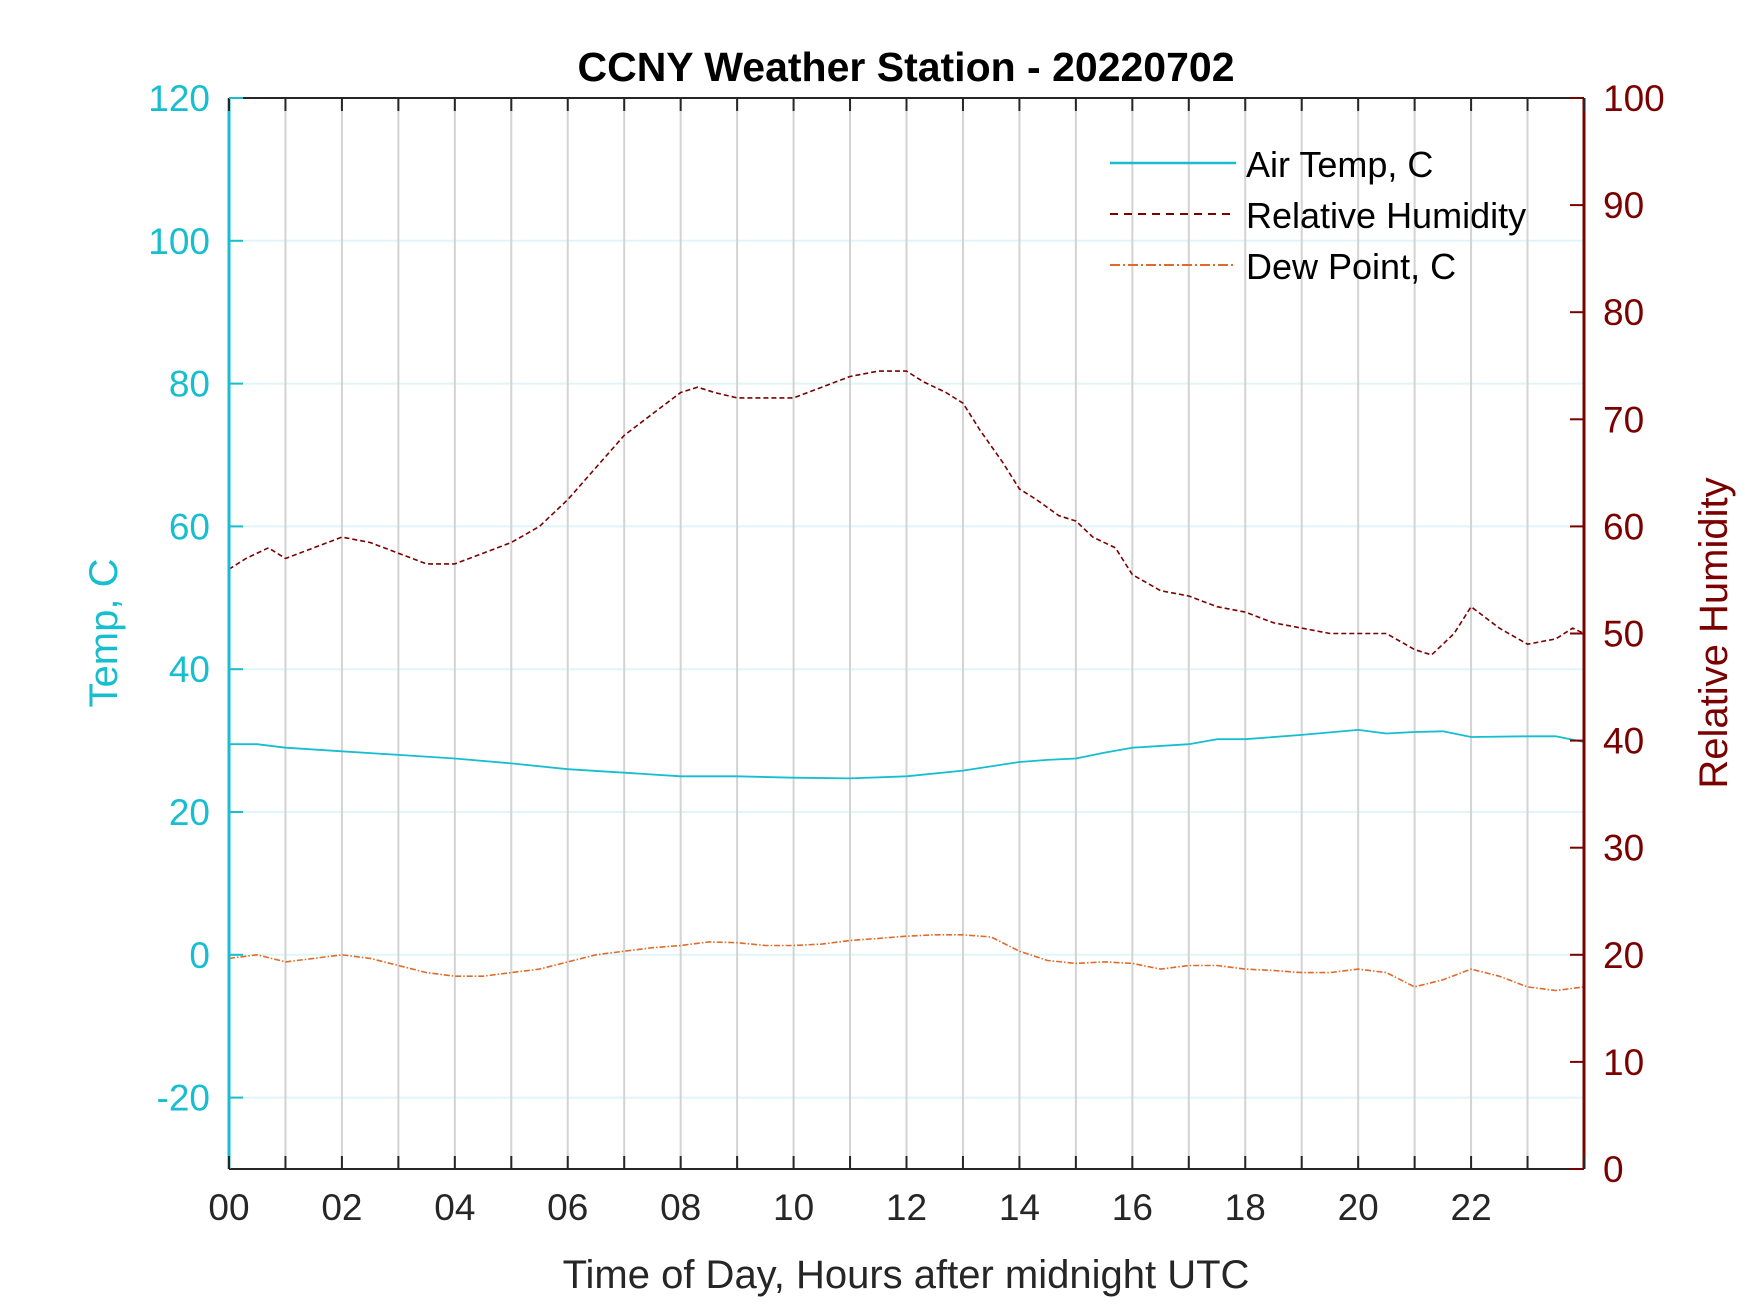  I want to click on x-tick-label: 16, so click(1132, 1207).